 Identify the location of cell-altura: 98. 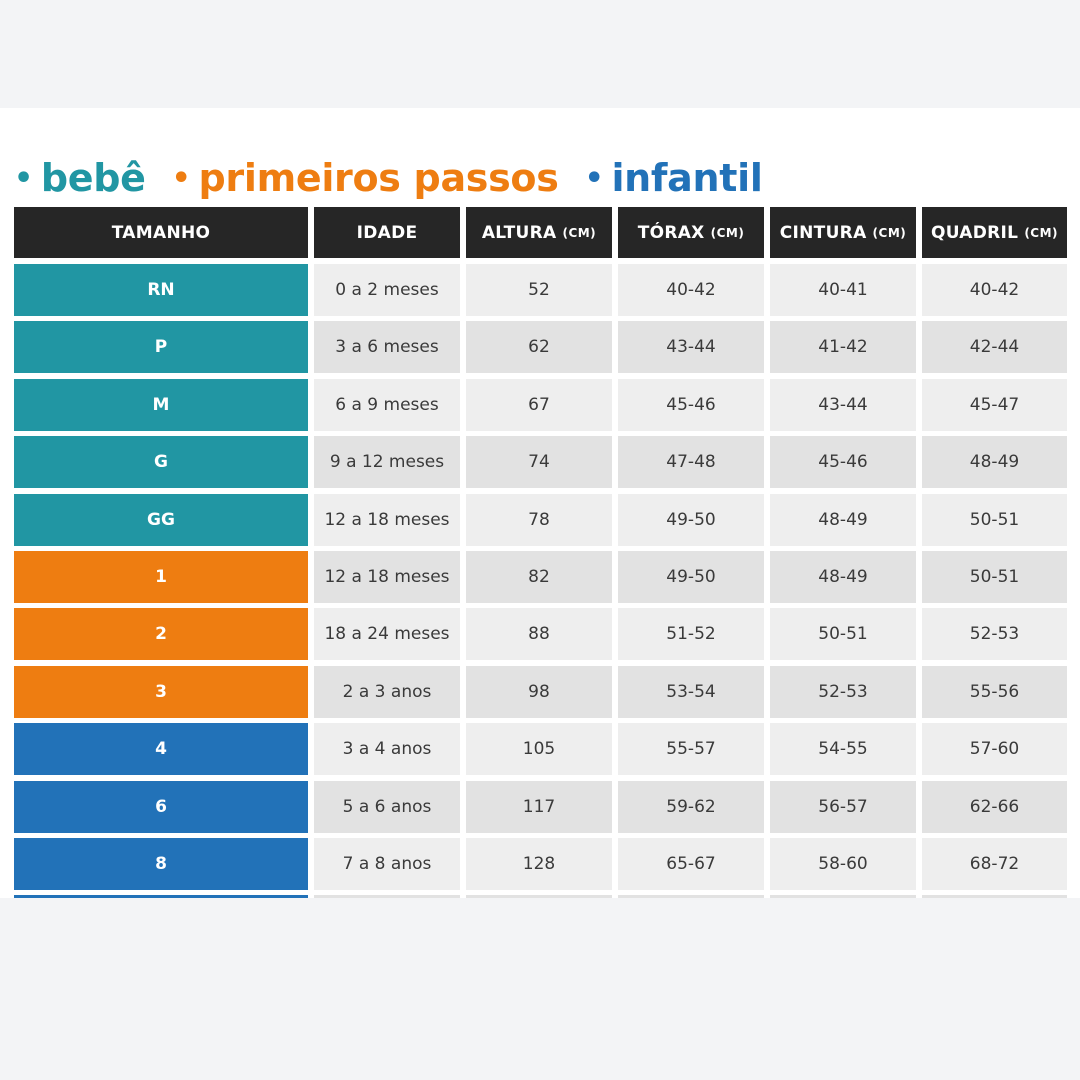
(539, 692).